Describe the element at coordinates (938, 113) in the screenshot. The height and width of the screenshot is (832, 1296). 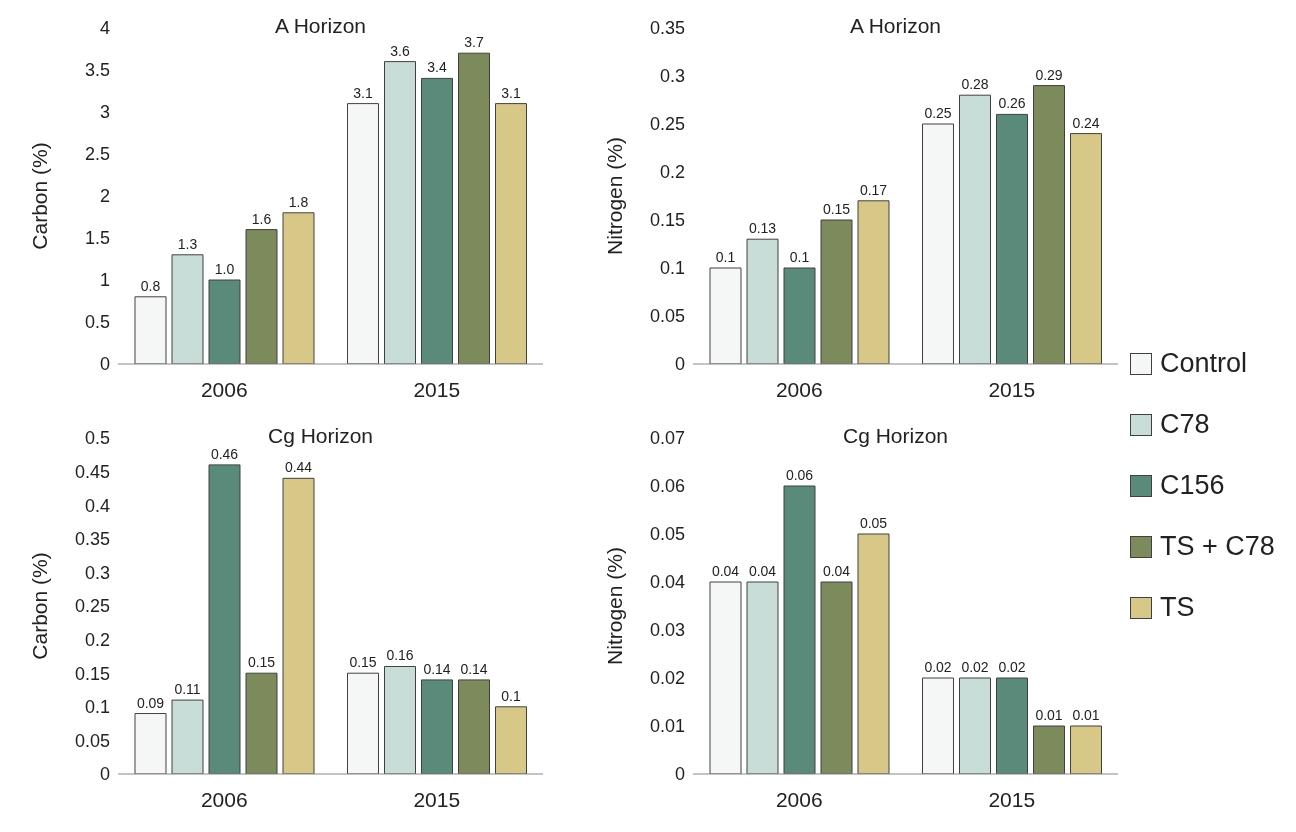
I see `data-label: 0.25` at that location.